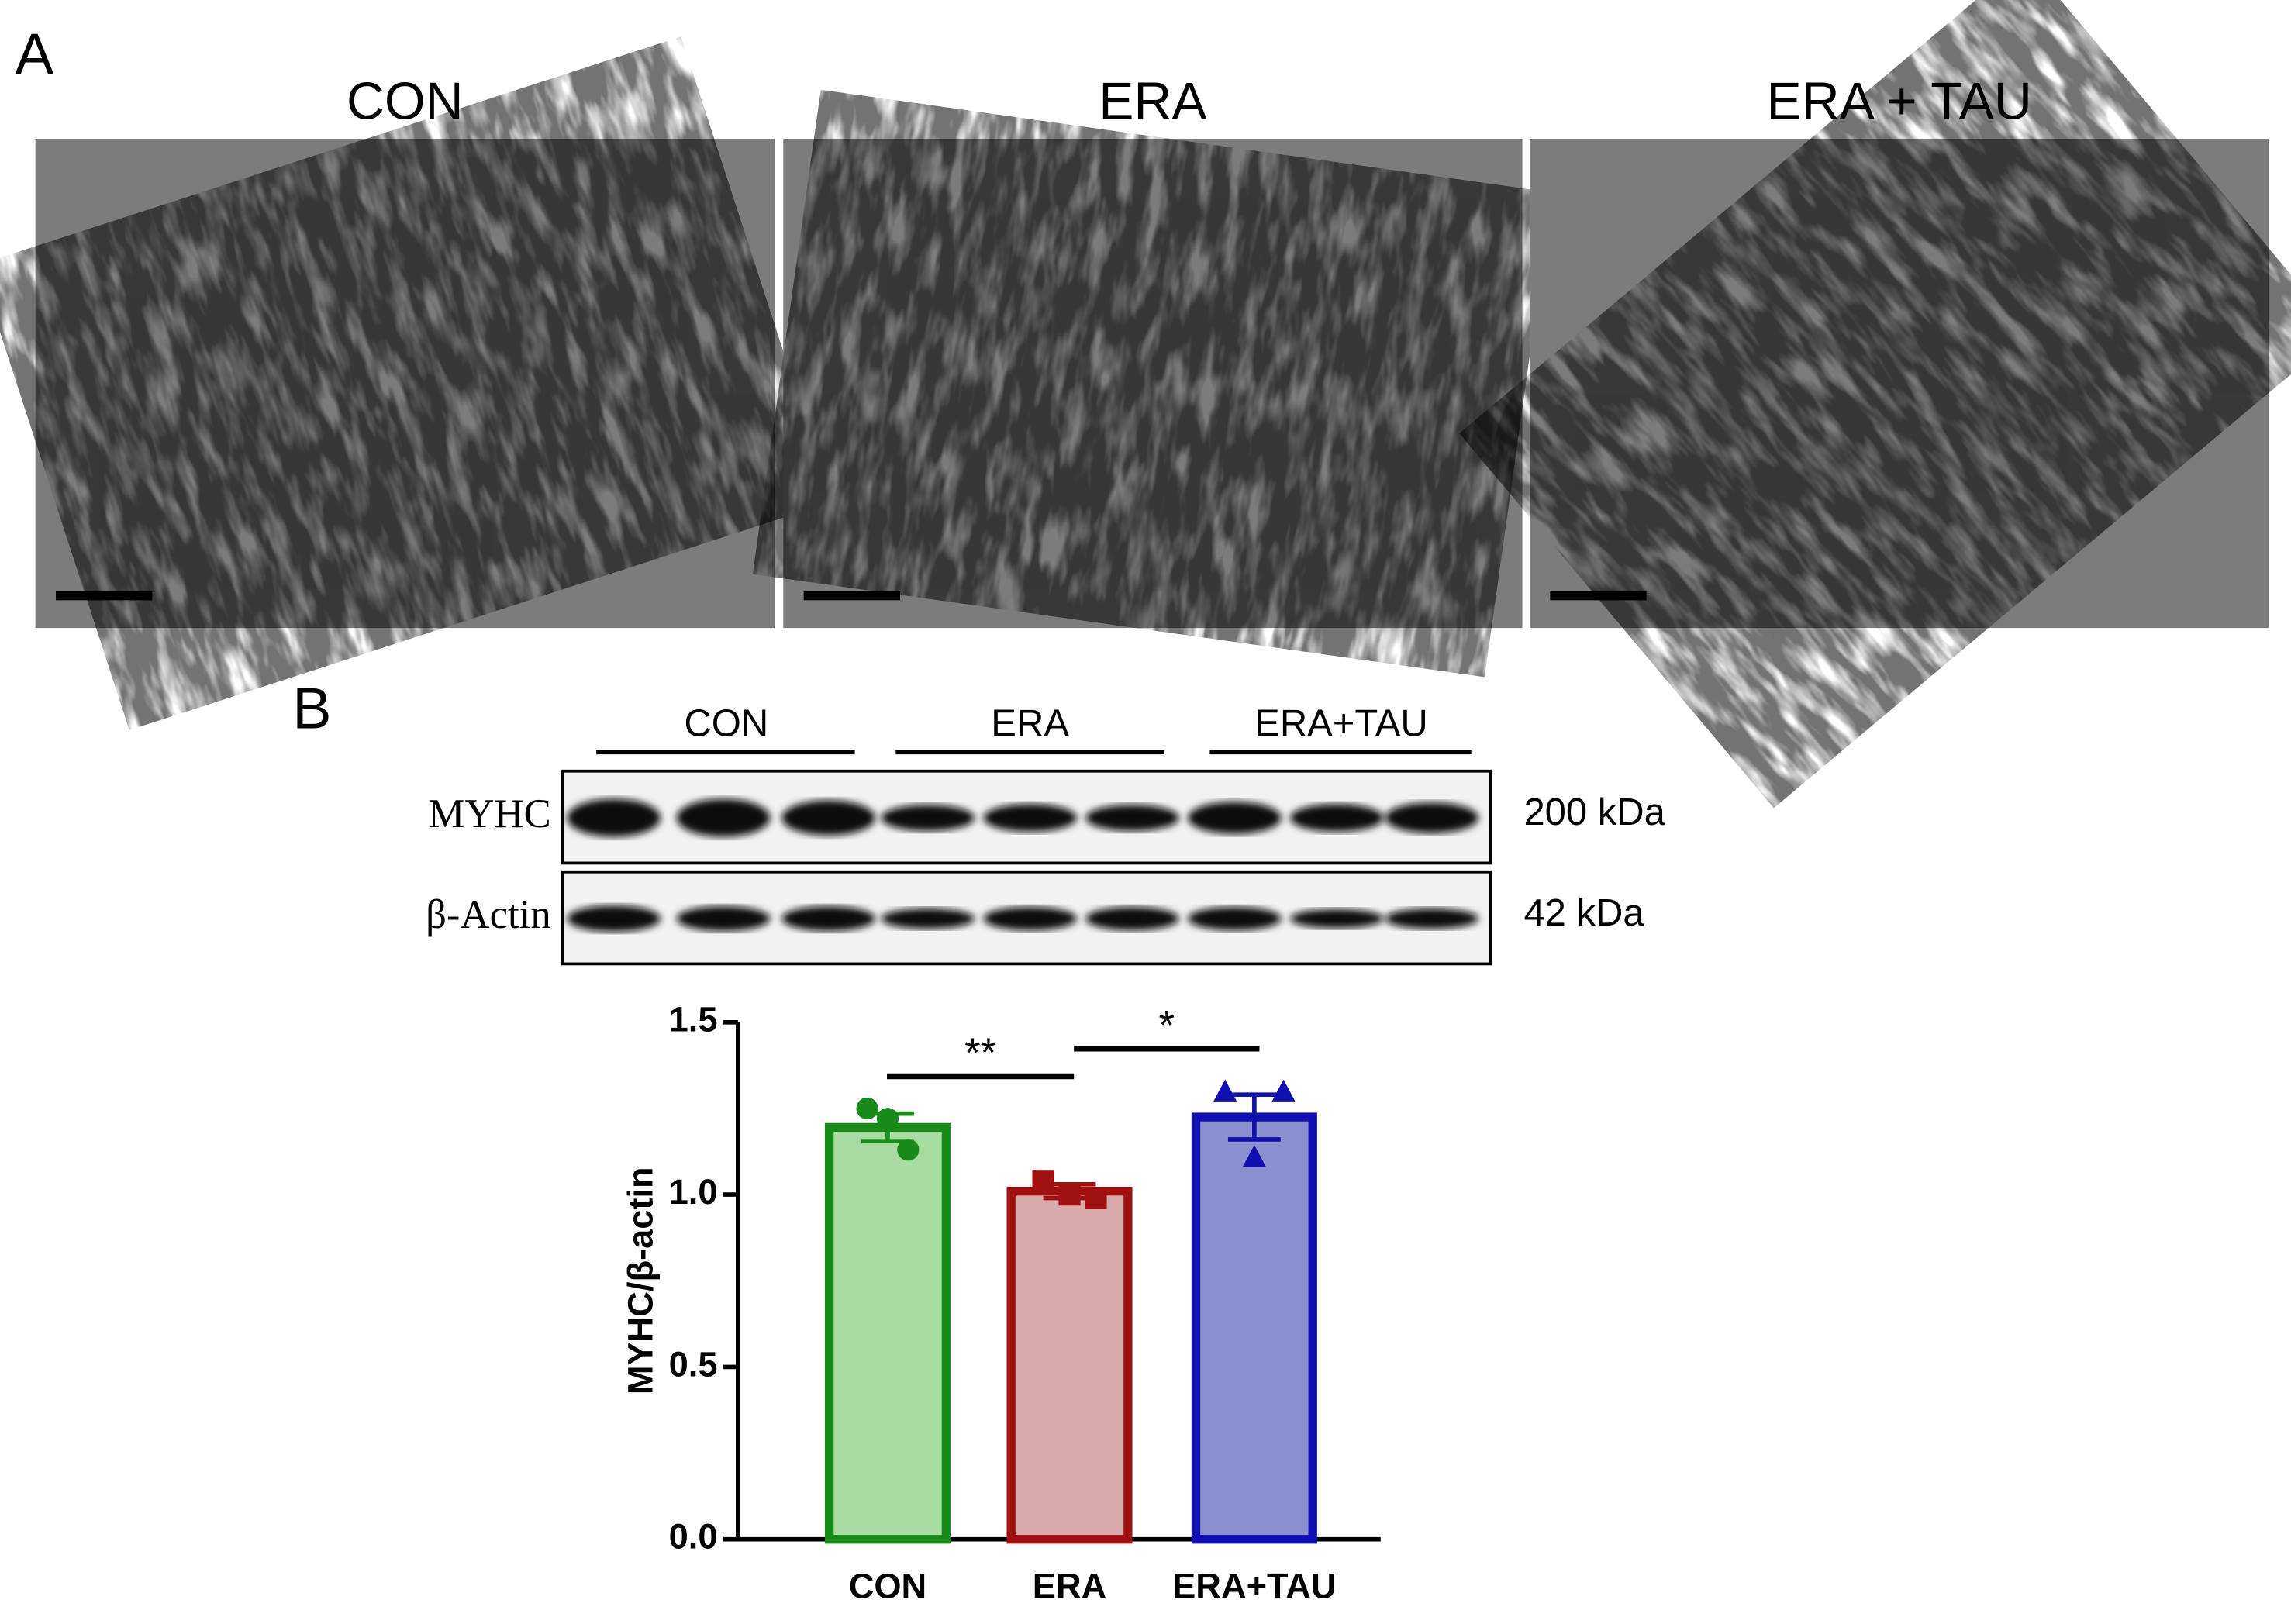 The height and width of the screenshot is (1624, 2291). I want to click on error-bar, so click(1254, 1117).